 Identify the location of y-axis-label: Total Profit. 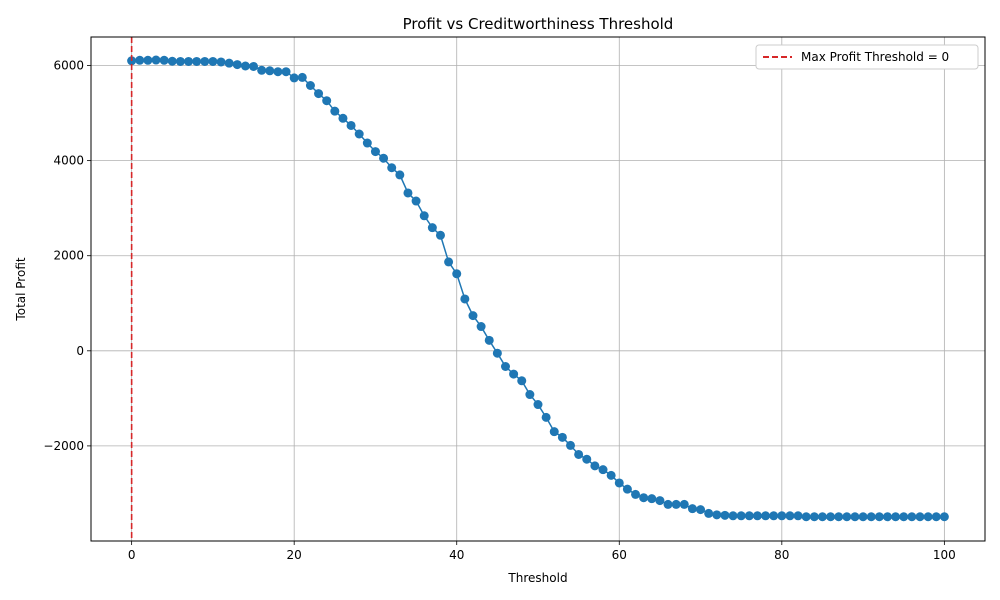
(21, 289).